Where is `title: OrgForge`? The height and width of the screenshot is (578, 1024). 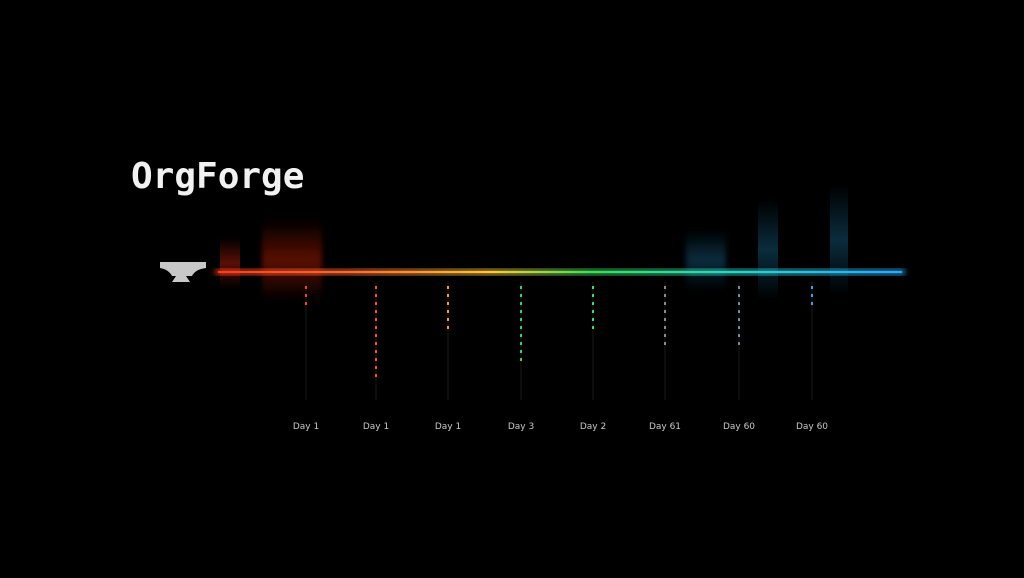
title: OrgForge is located at coordinates (217, 176).